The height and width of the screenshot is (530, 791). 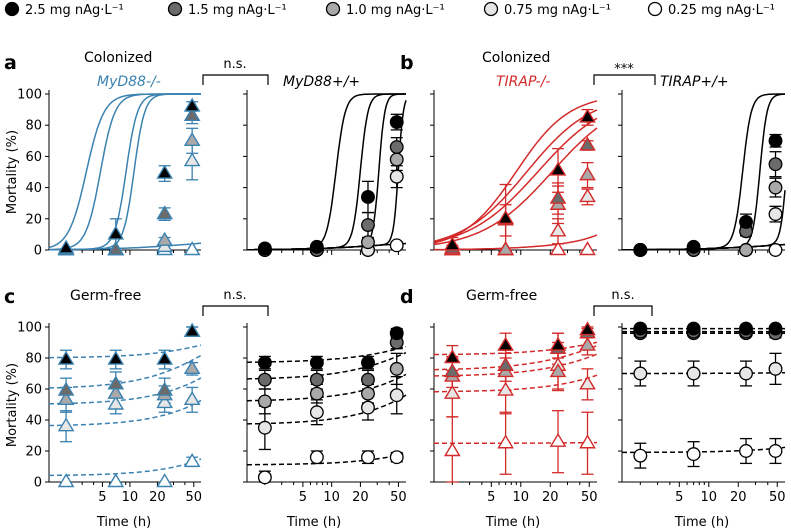 I want to click on y-axis-label-top: Mortality (%), so click(x=12, y=172).